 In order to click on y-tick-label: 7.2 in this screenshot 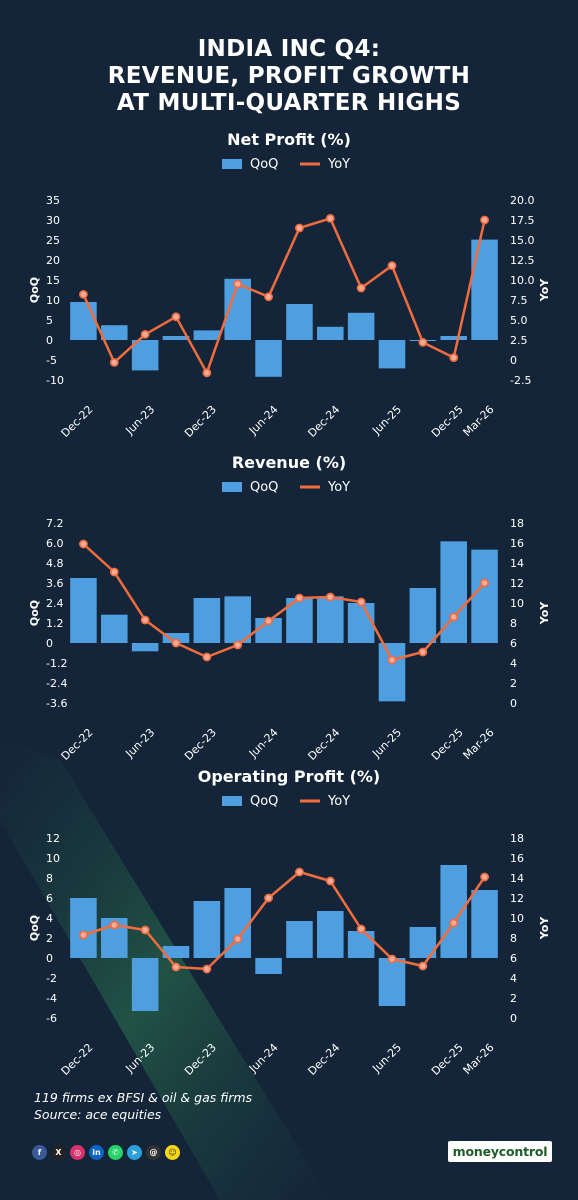, I will do `click(55, 523)`.